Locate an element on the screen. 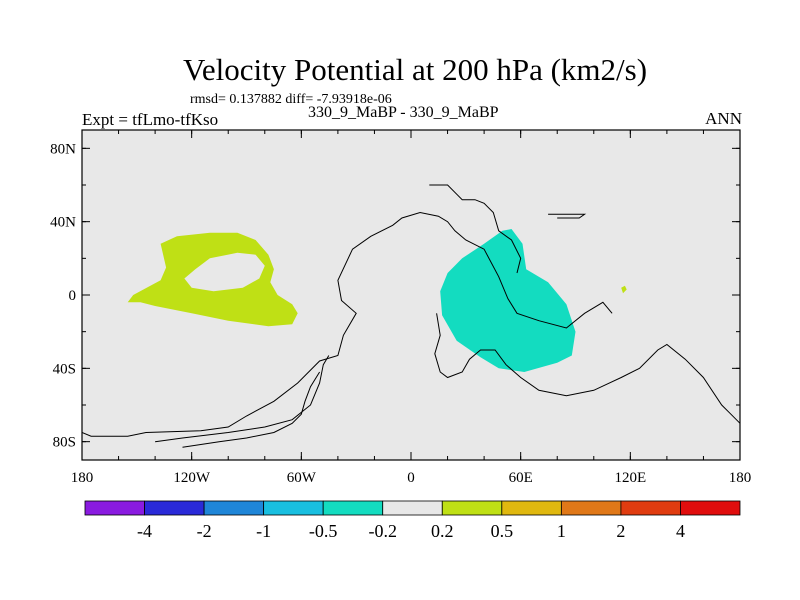 This screenshot has height=600, width=800. y-tick-label-5: 80S is located at coordinates (64, 443).